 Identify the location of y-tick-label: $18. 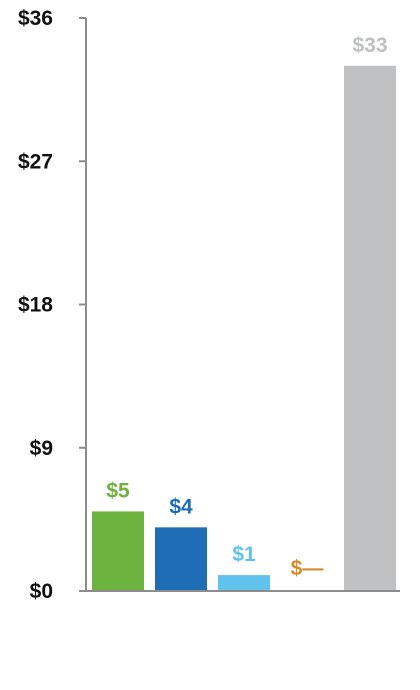
(35, 305).